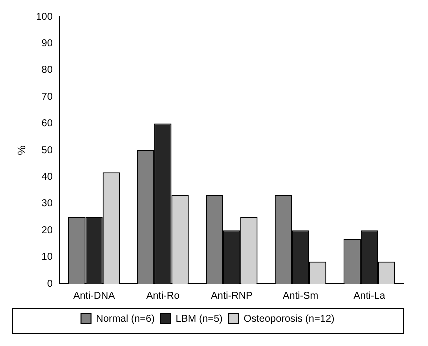  What do you see at coordinates (50, 284) in the screenshot?
I see `y-tick-label: 0` at bounding box center [50, 284].